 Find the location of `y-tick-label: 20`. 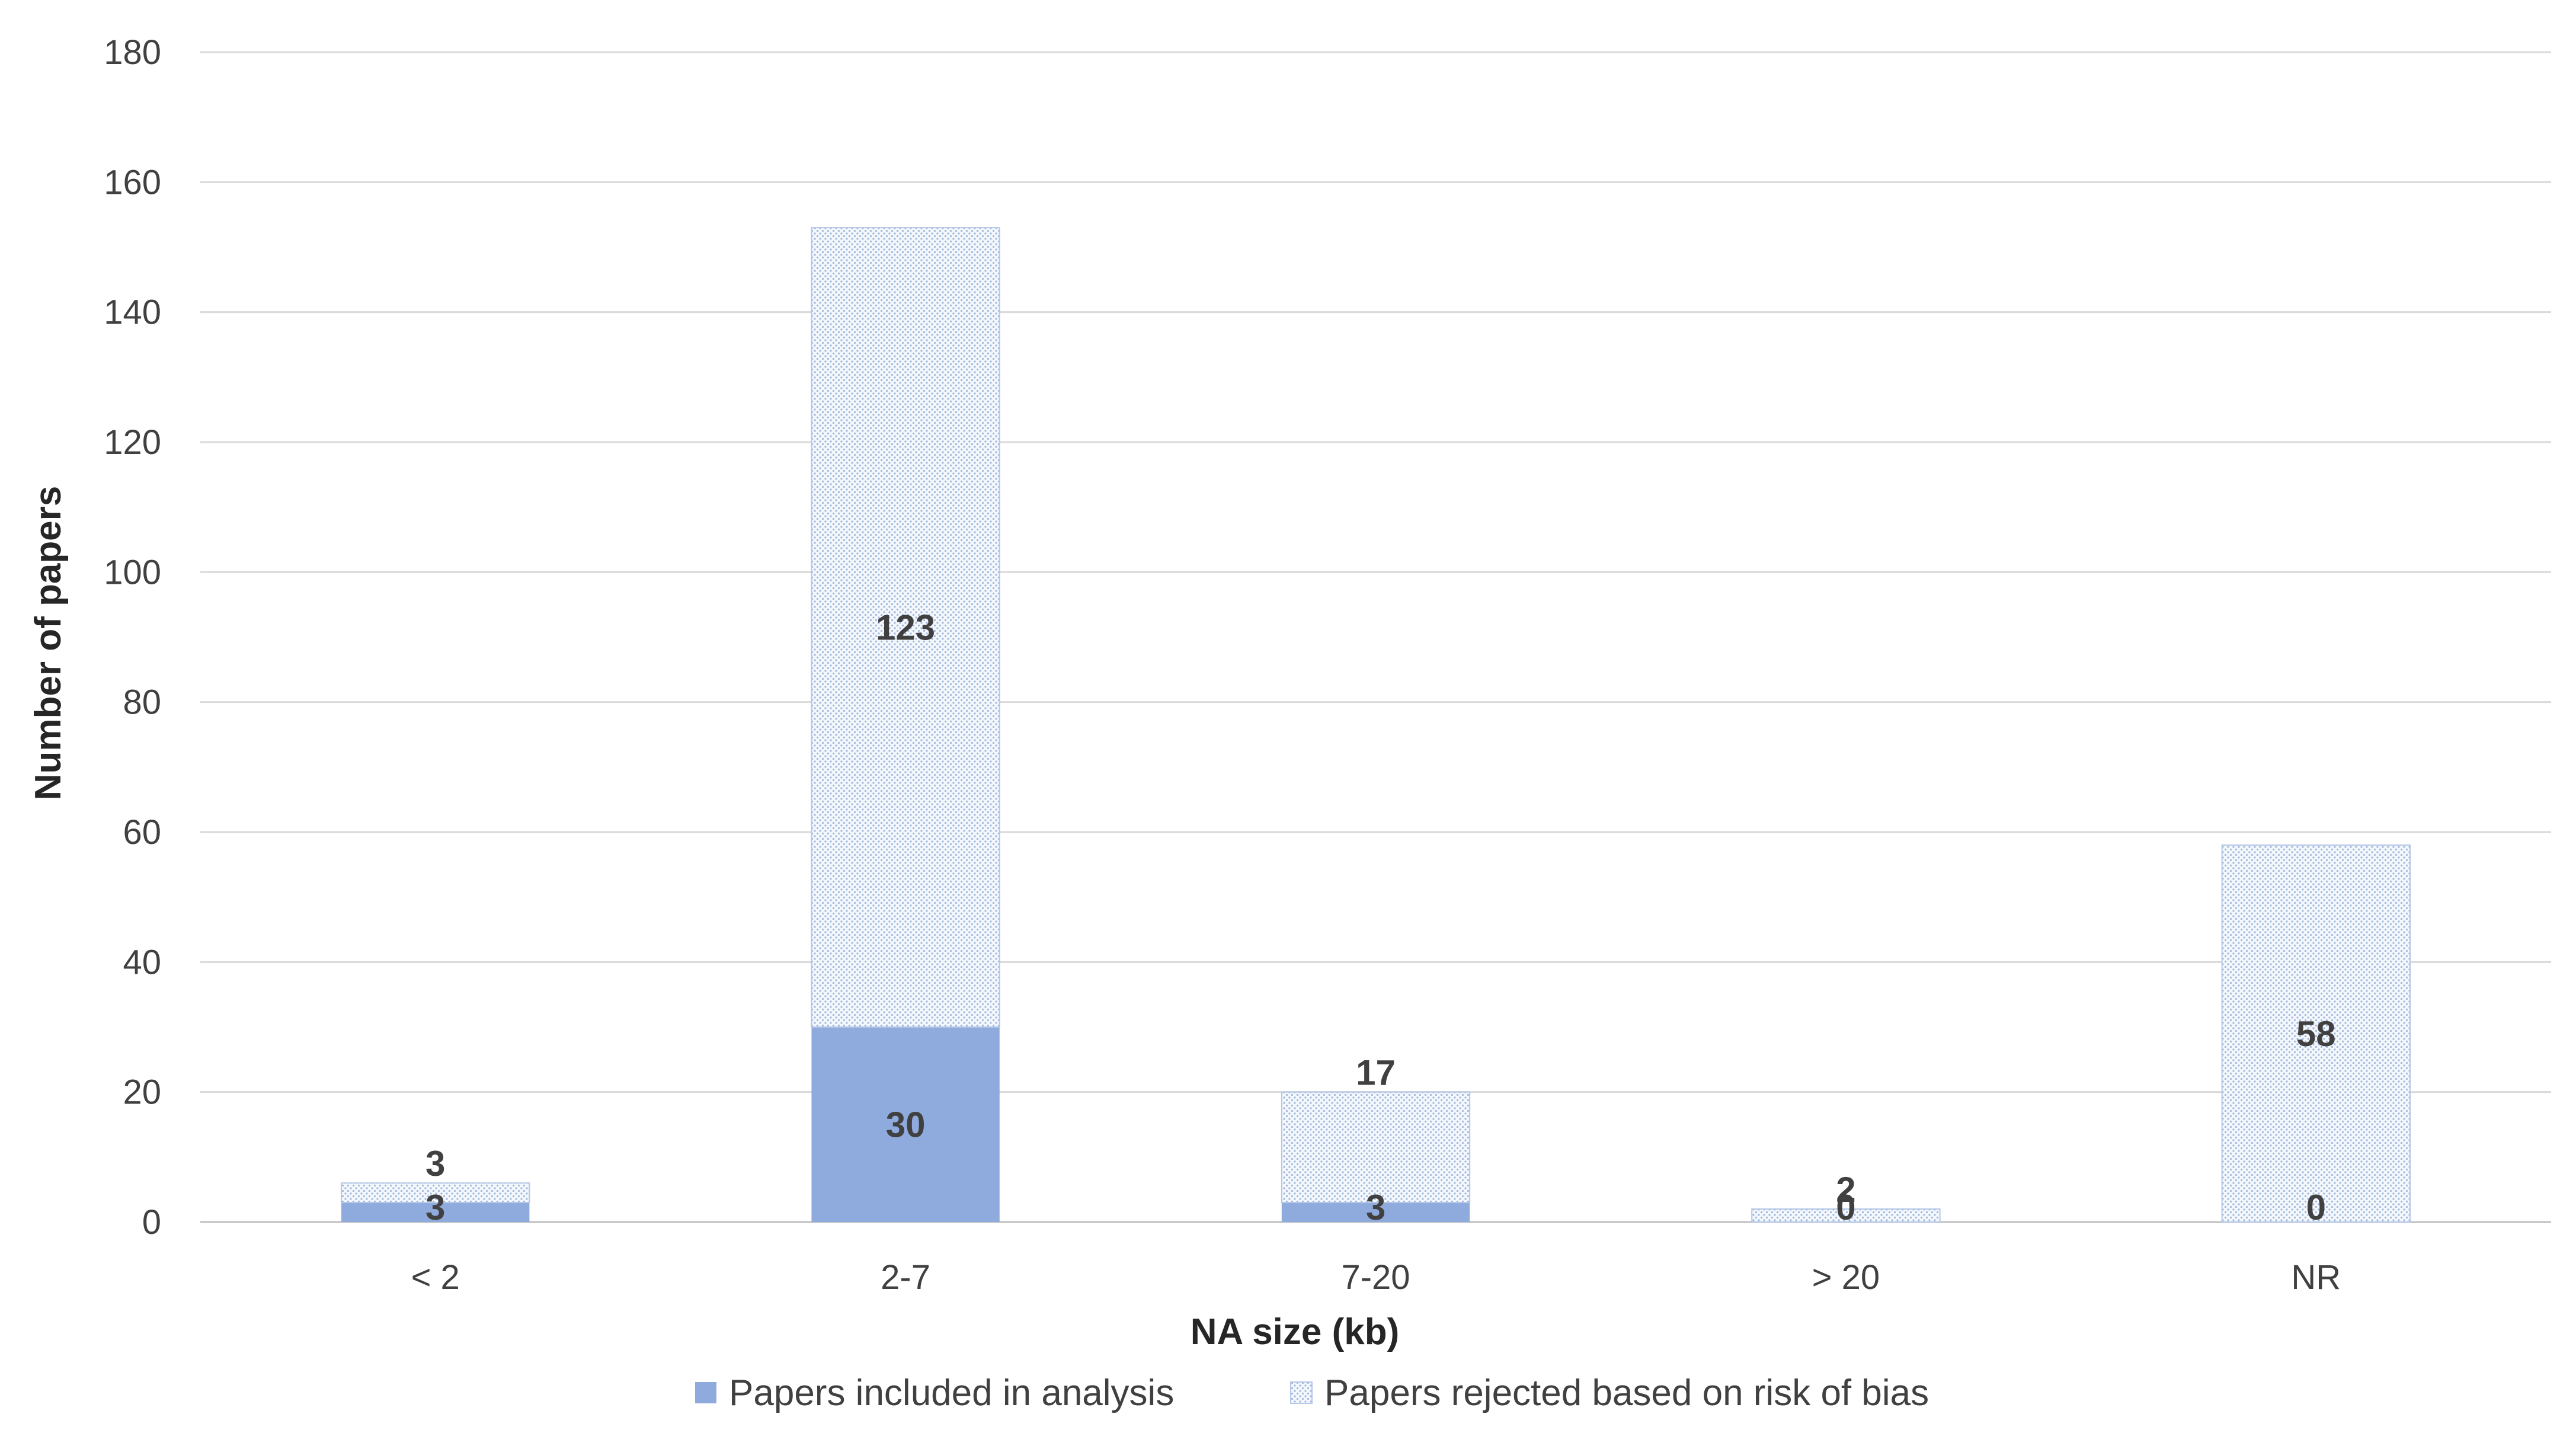

y-tick-label: 20 is located at coordinates (142, 1092).